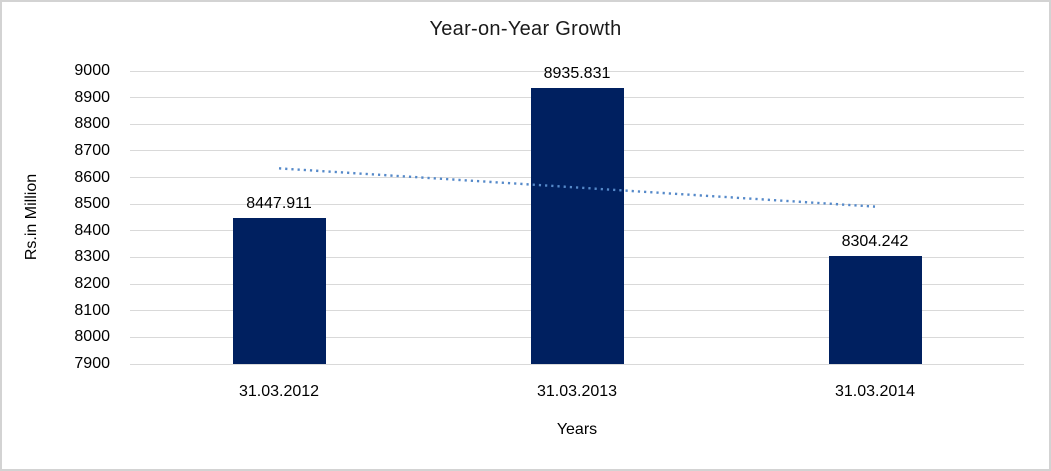  Describe the element at coordinates (279, 391) in the screenshot. I see `x-tick-label: 31.03.2012` at that location.